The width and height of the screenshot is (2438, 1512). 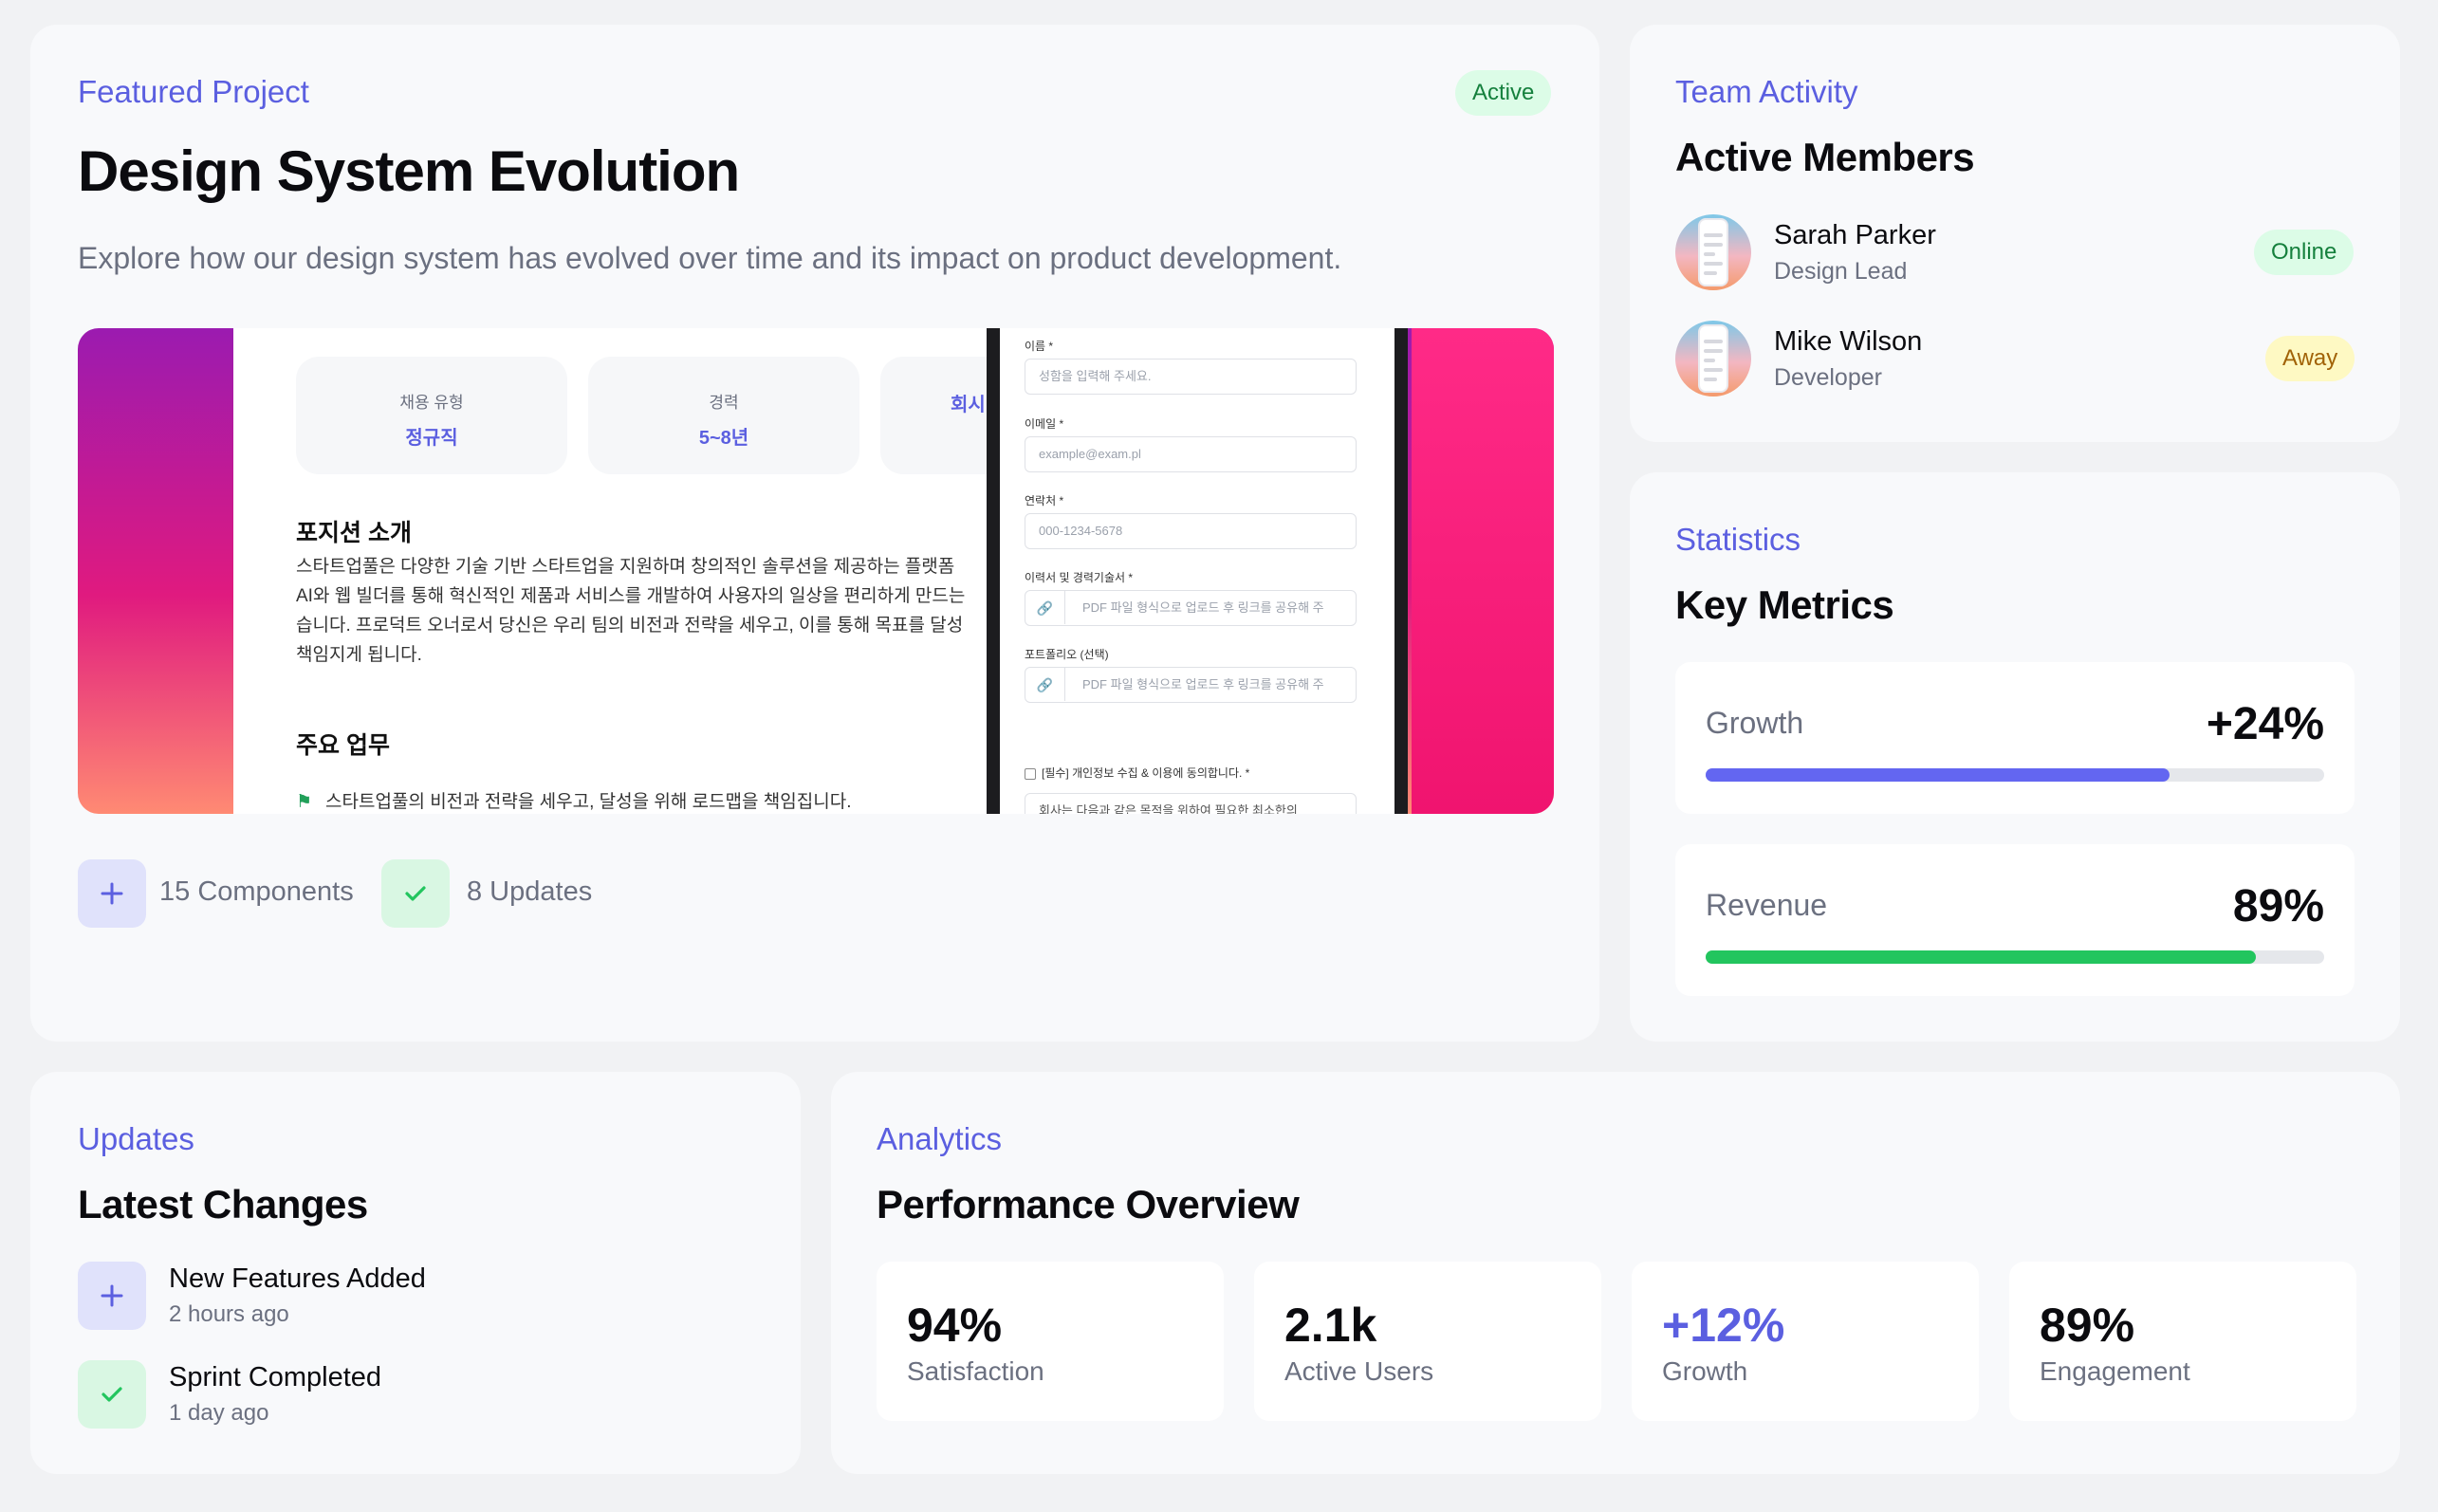 What do you see at coordinates (530, 891) in the screenshot?
I see `updates-count: 8 Updates` at bounding box center [530, 891].